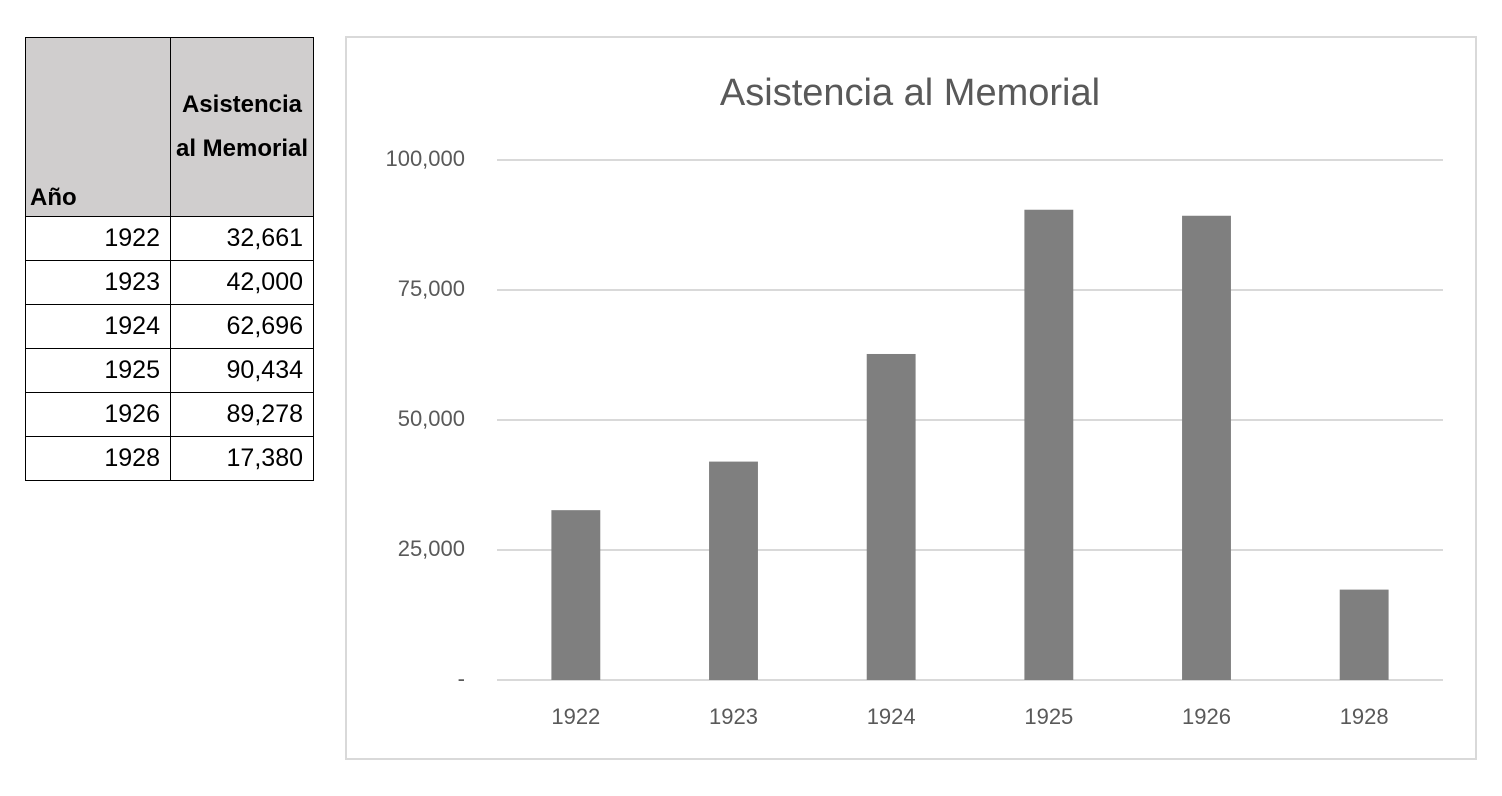 The image size is (1502, 796). I want to click on header-cell: Año, so click(98, 127).